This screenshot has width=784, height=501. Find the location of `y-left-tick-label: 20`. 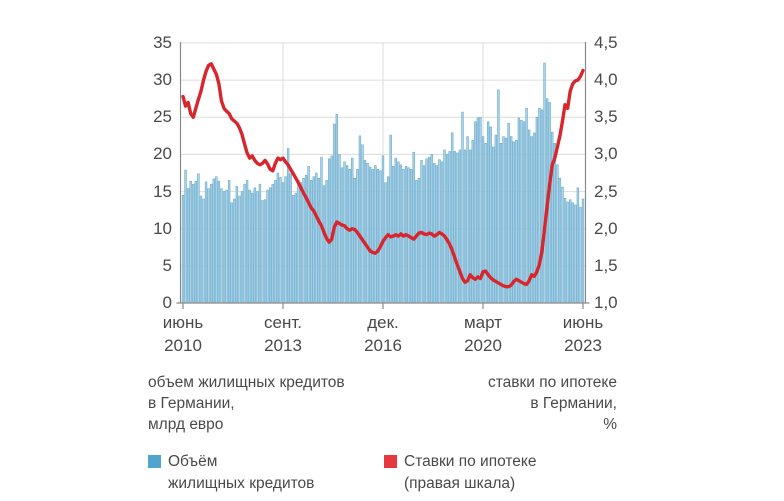

y-left-tick-label: 20 is located at coordinates (162, 154).